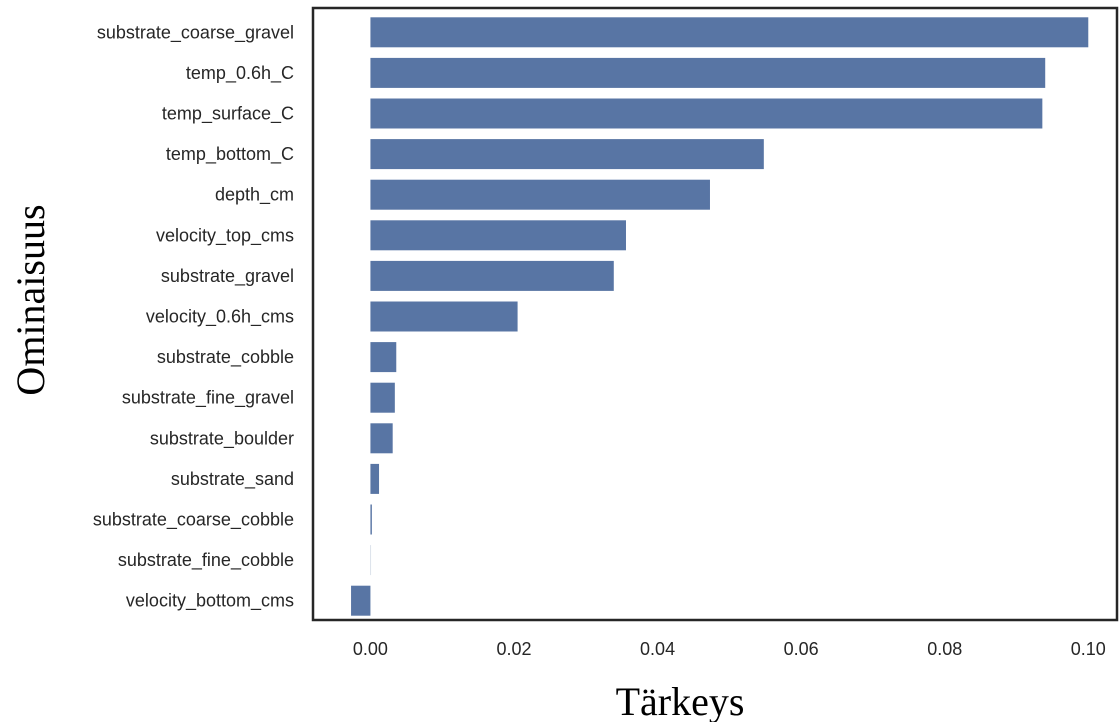 The image size is (1119, 727). Describe the element at coordinates (801, 649) in the screenshot. I see `x-tick-label: 0.06` at that location.